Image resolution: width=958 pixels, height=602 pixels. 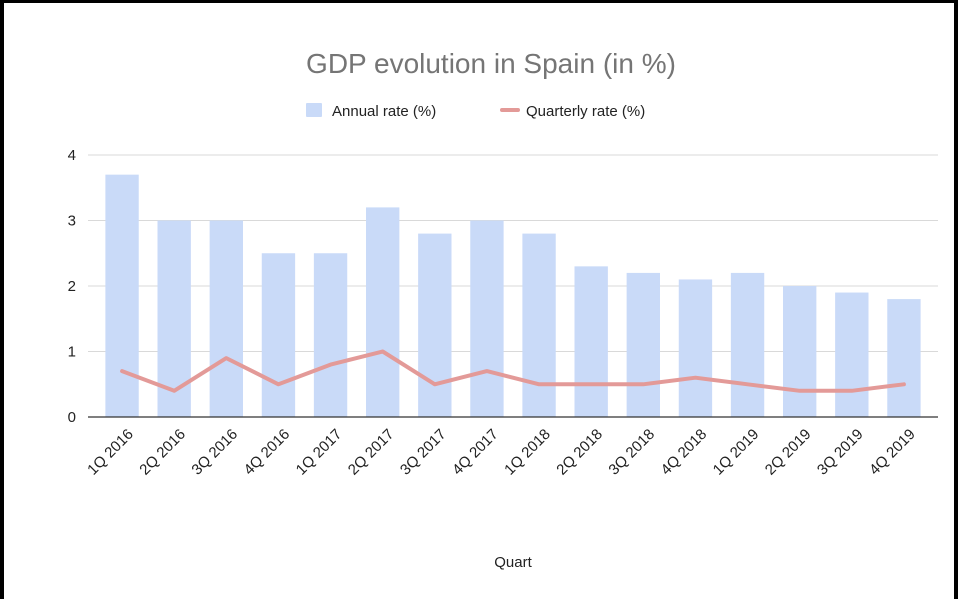 I want to click on x-tick-label: 3Q 2018, so click(x=631, y=452).